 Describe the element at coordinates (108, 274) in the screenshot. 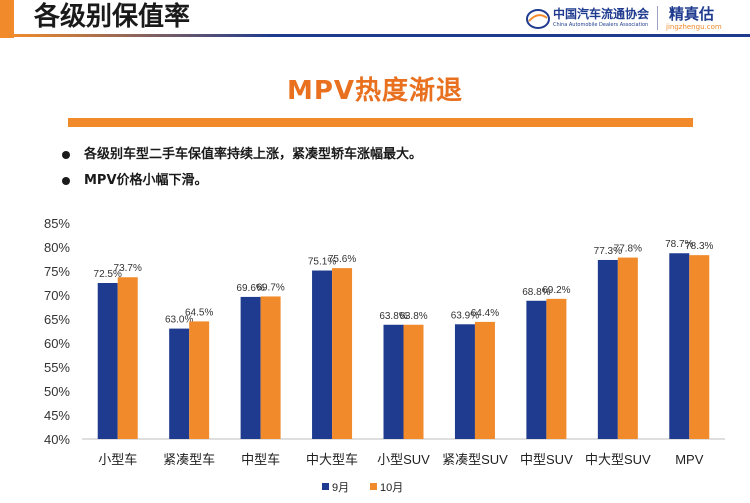

I see `data-label: 72.5%` at that location.